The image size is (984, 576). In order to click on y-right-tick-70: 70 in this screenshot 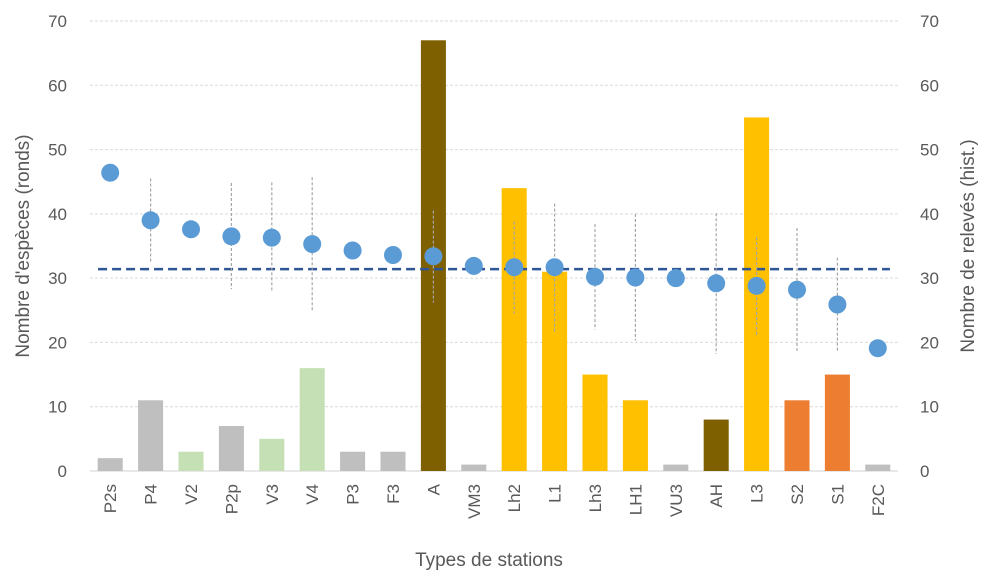, I will do `click(929, 21)`.